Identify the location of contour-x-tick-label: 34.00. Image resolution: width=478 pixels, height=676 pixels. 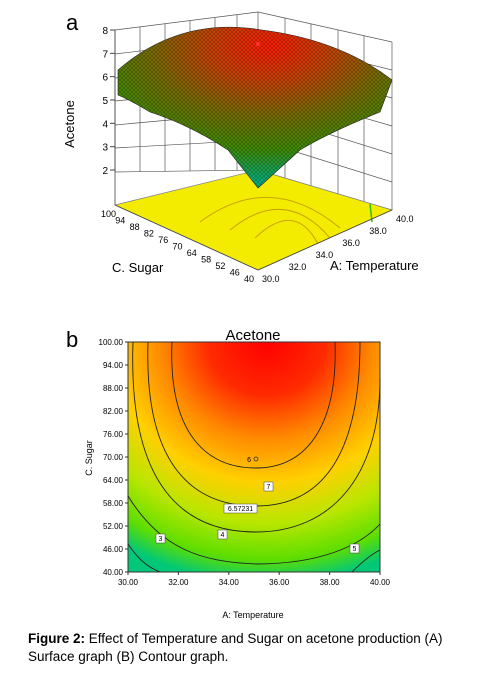
(229, 582).